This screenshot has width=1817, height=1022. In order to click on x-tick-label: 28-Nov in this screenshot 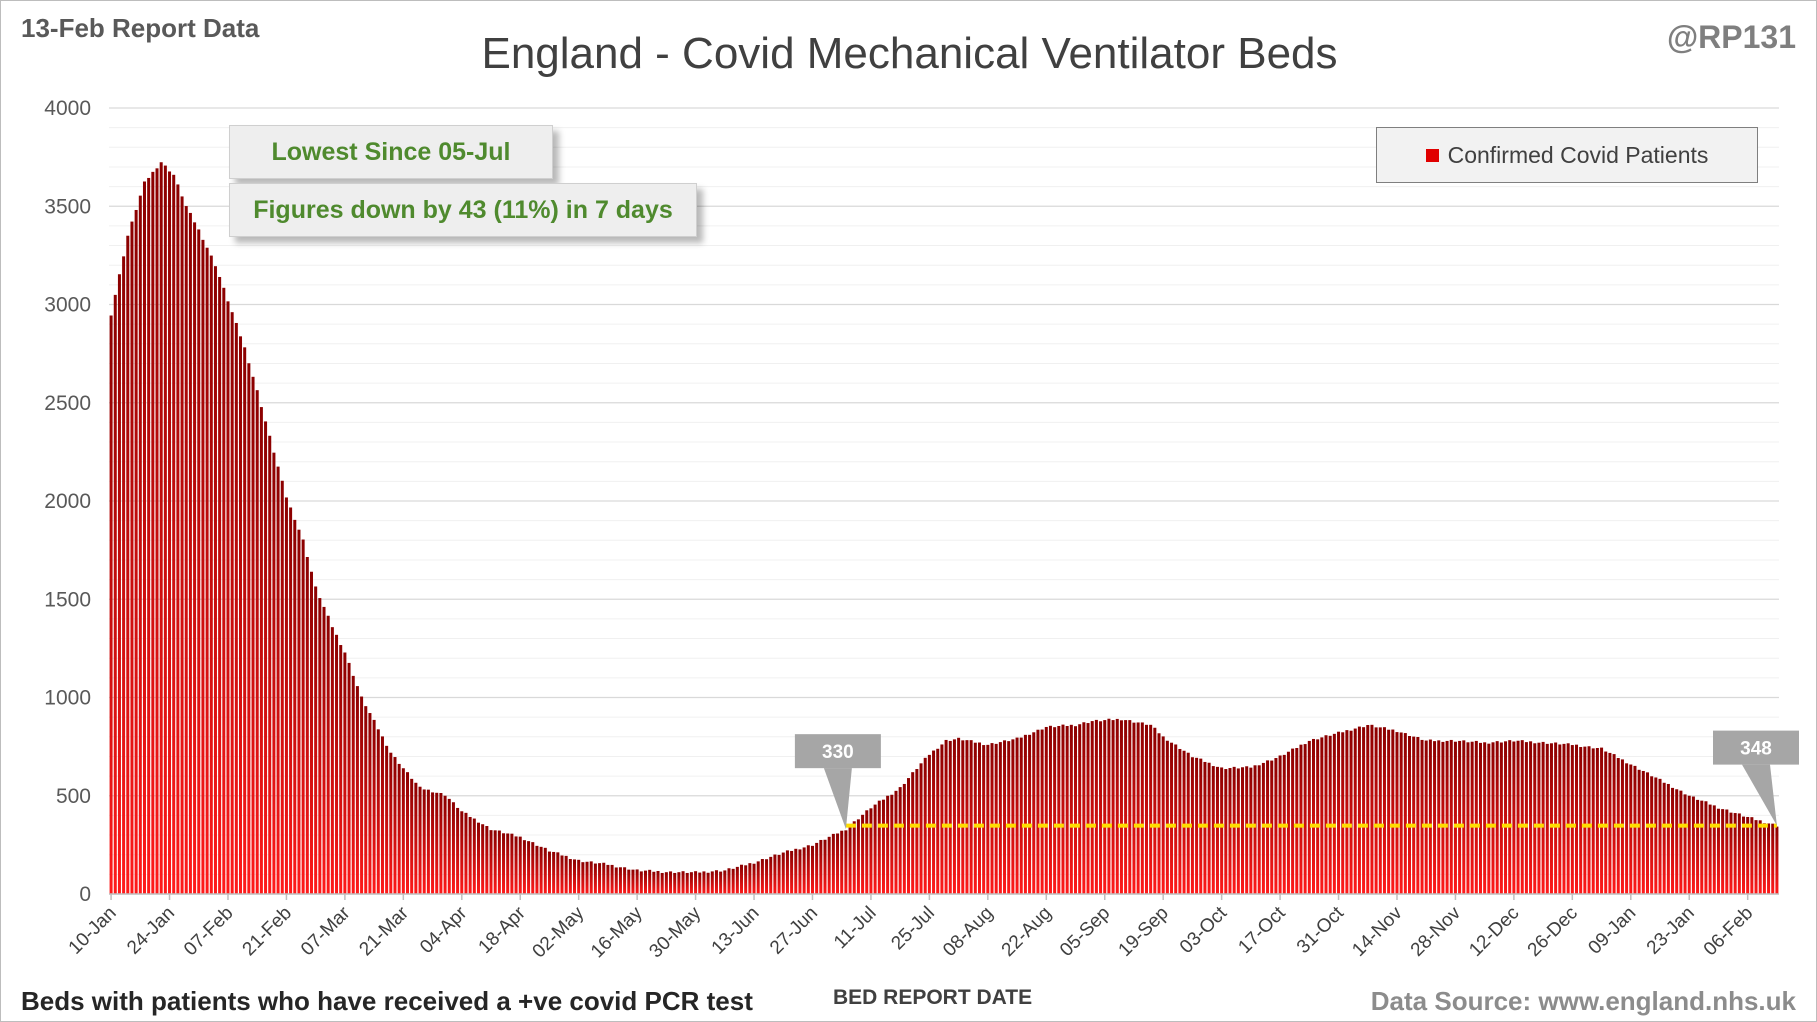, I will do `click(1436, 931)`.